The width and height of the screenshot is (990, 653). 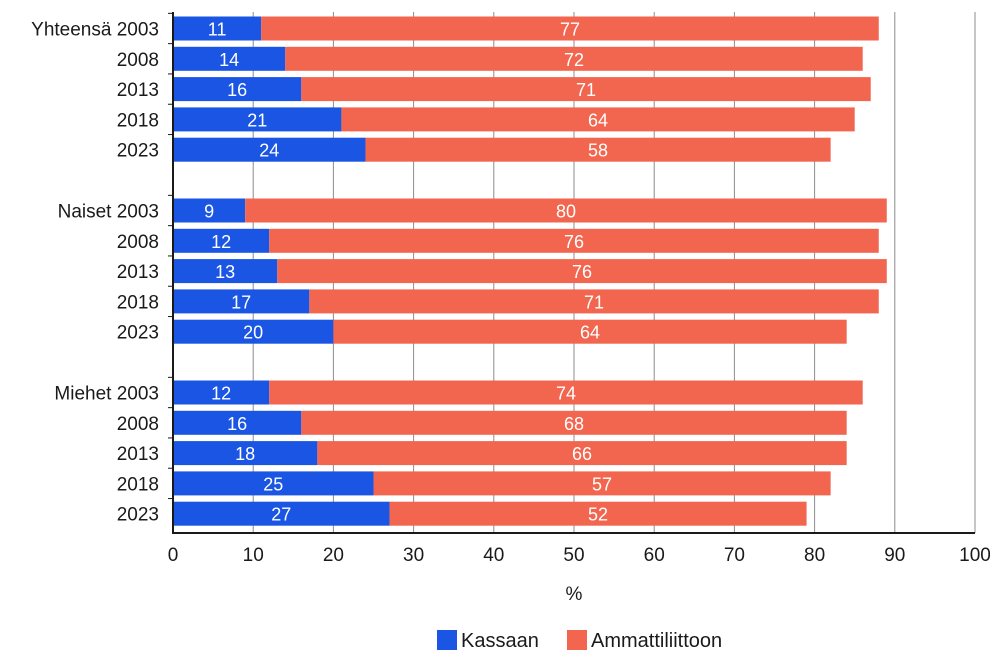 I want to click on bar-value-label: 27, so click(x=281, y=515).